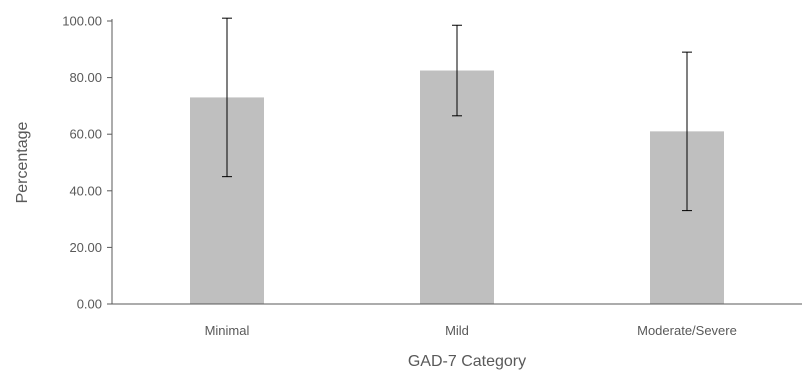  What do you see at coordinates (89, 304) in the screenshot?
I see `y-tick-label: 0.00` at bounding box center [89, 304].